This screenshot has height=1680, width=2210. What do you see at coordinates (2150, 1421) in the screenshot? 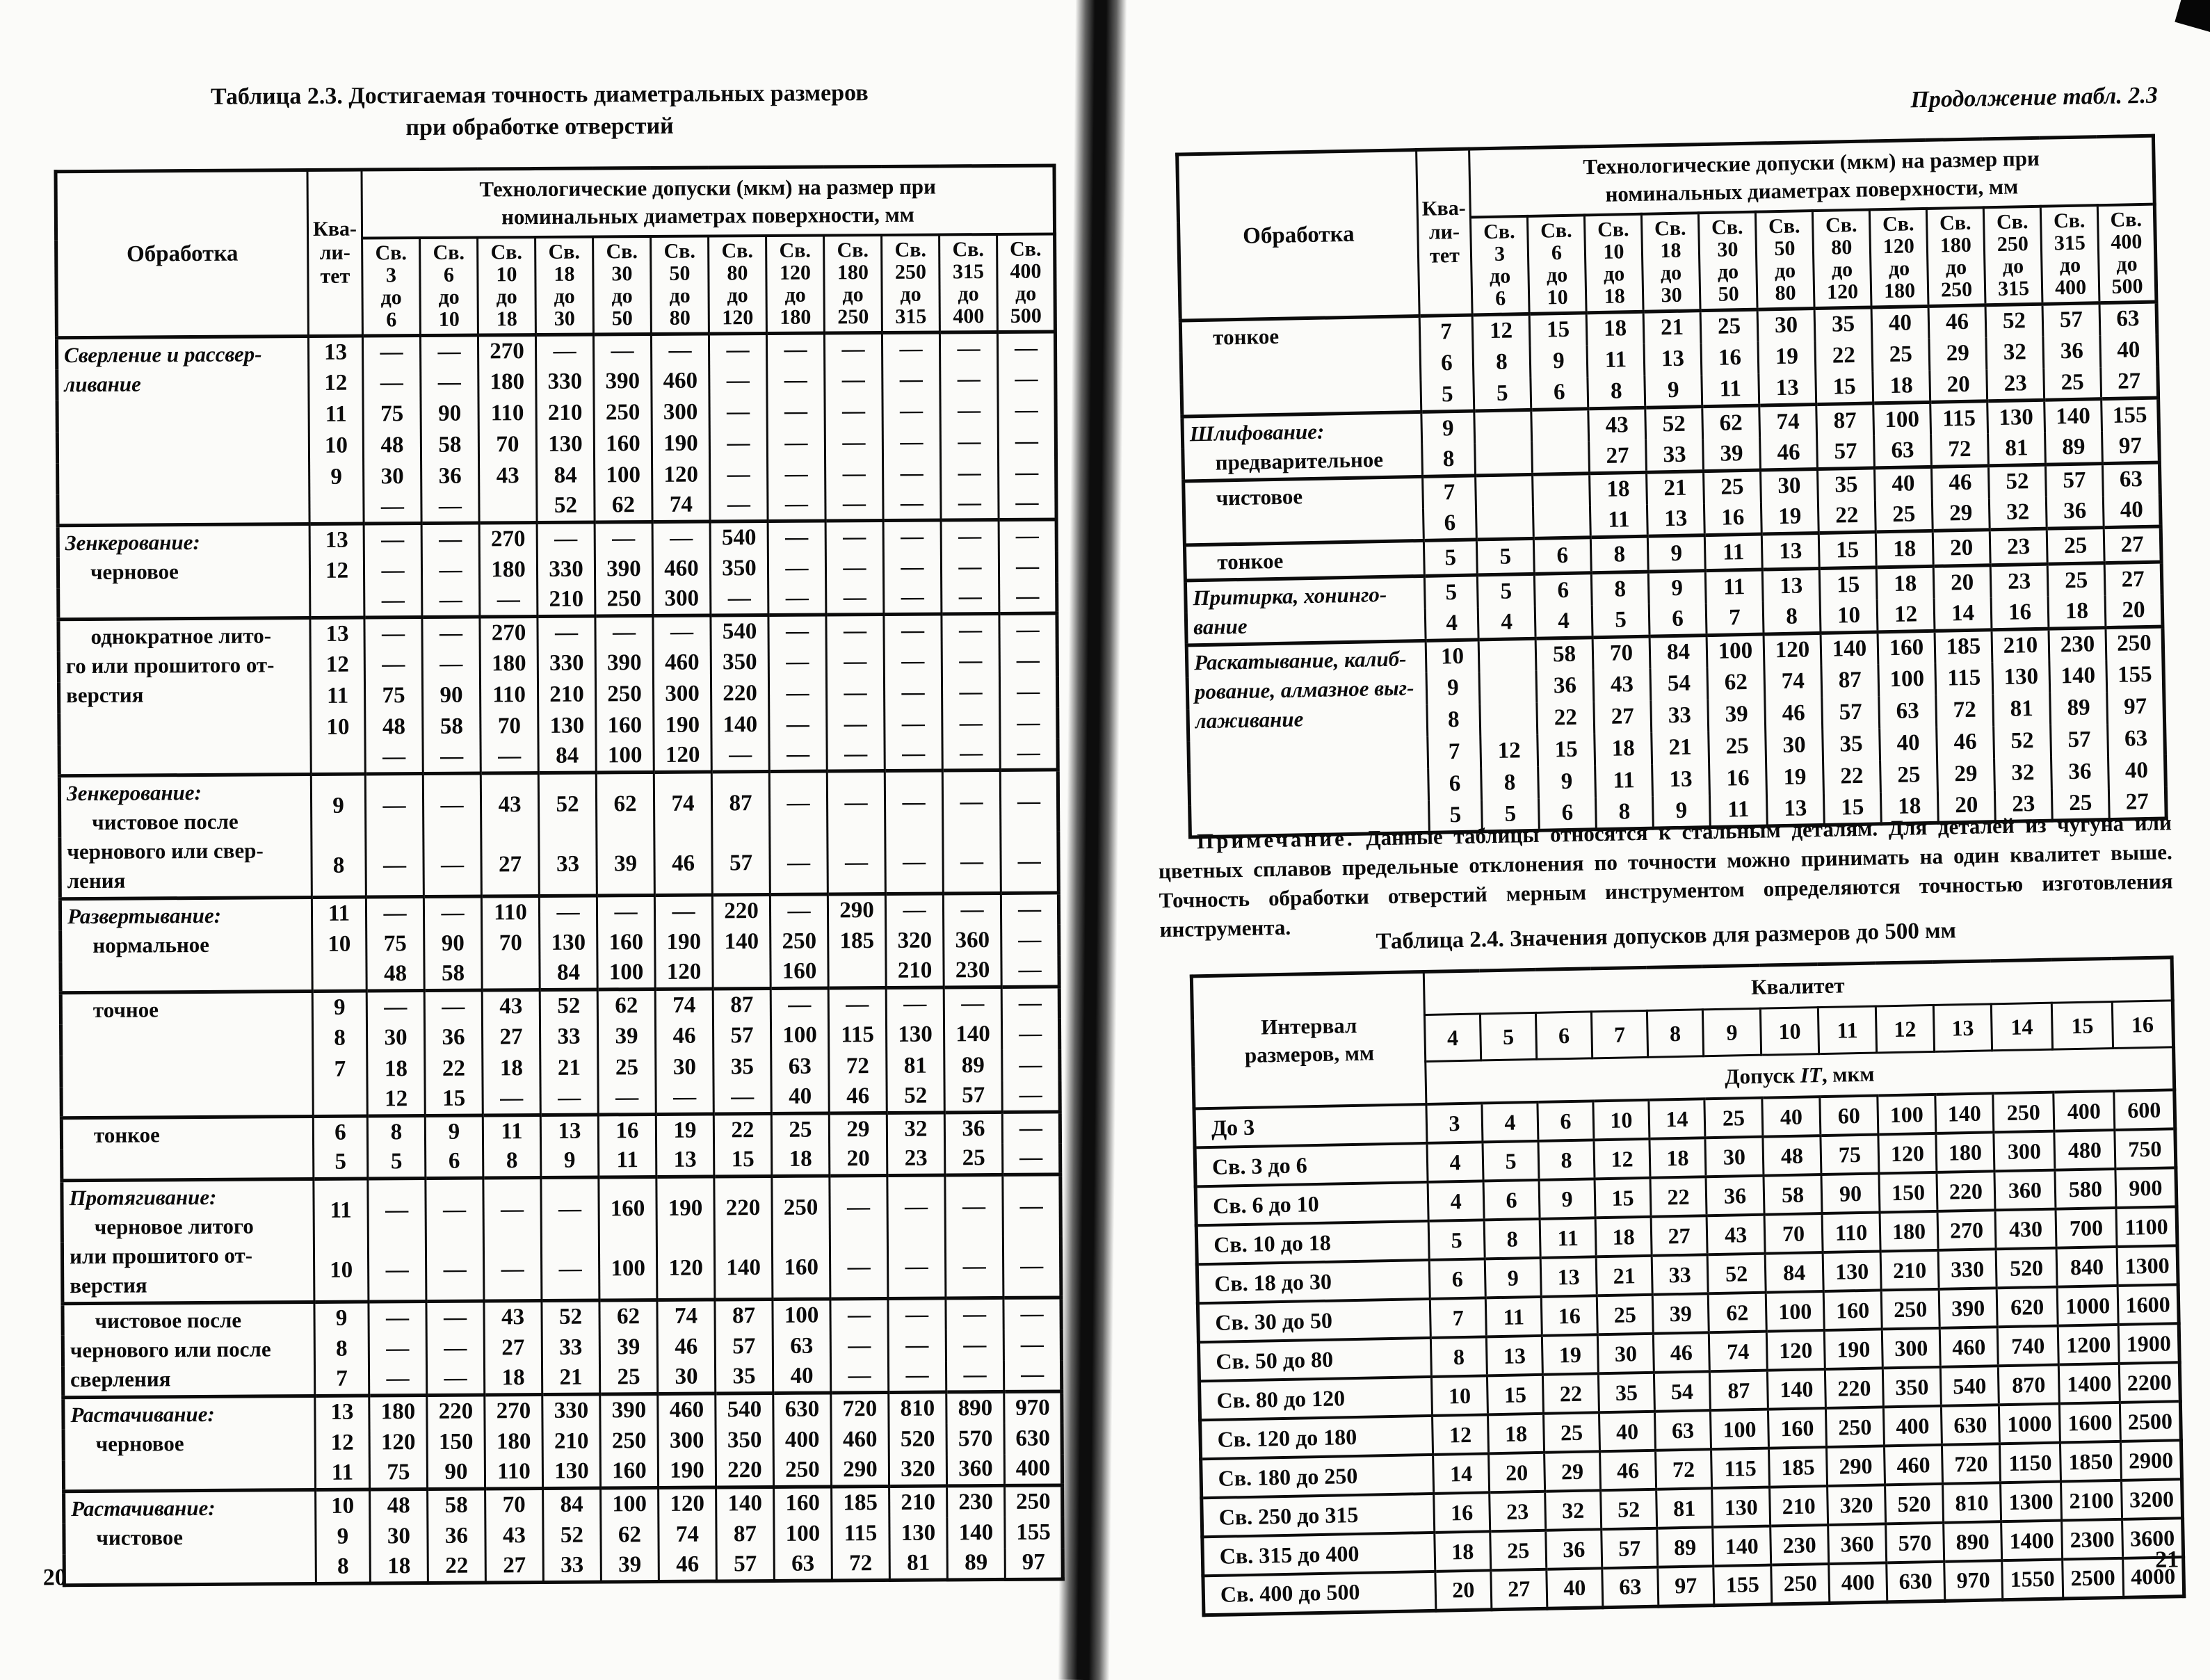
I see `tolerance-it-cell: 2500` at bounding box center [2150, 1421].